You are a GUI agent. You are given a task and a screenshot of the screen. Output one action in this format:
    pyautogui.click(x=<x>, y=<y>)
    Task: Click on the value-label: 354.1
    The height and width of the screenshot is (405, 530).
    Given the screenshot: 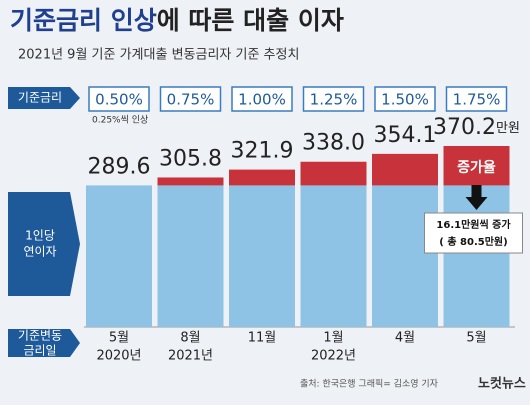 What is the action you would take?
    pyautogui.click(x=405, y=135)
    